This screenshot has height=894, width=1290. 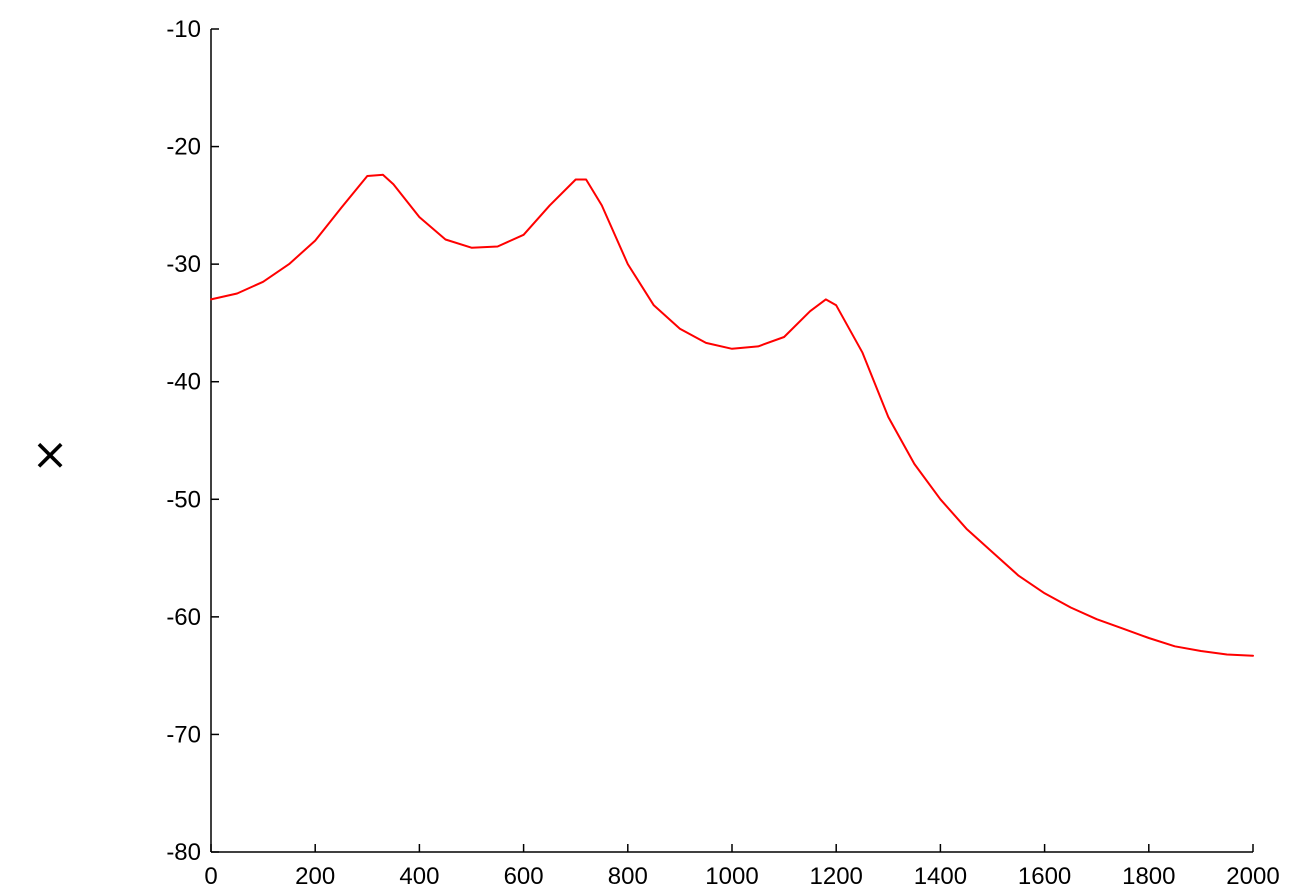 What do you see at coordinates (1252, 876) in the screenshot?
I see `x-tick-label: 2000` at bounding box center [1252, 876].